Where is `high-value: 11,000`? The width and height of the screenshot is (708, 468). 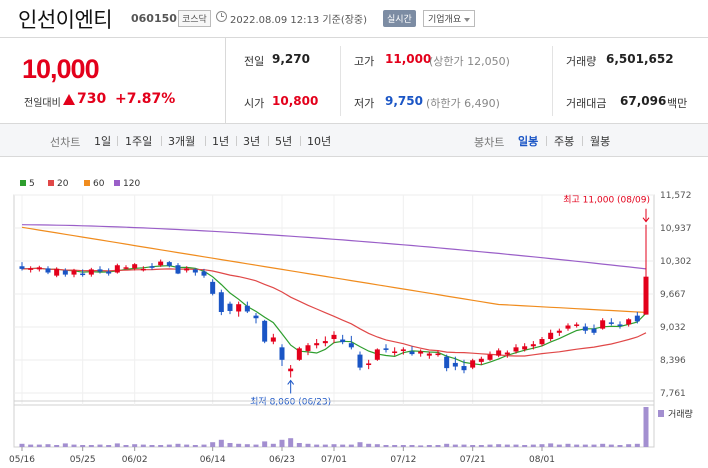
high-value: 11,000 is located at coordinates (408, 59).